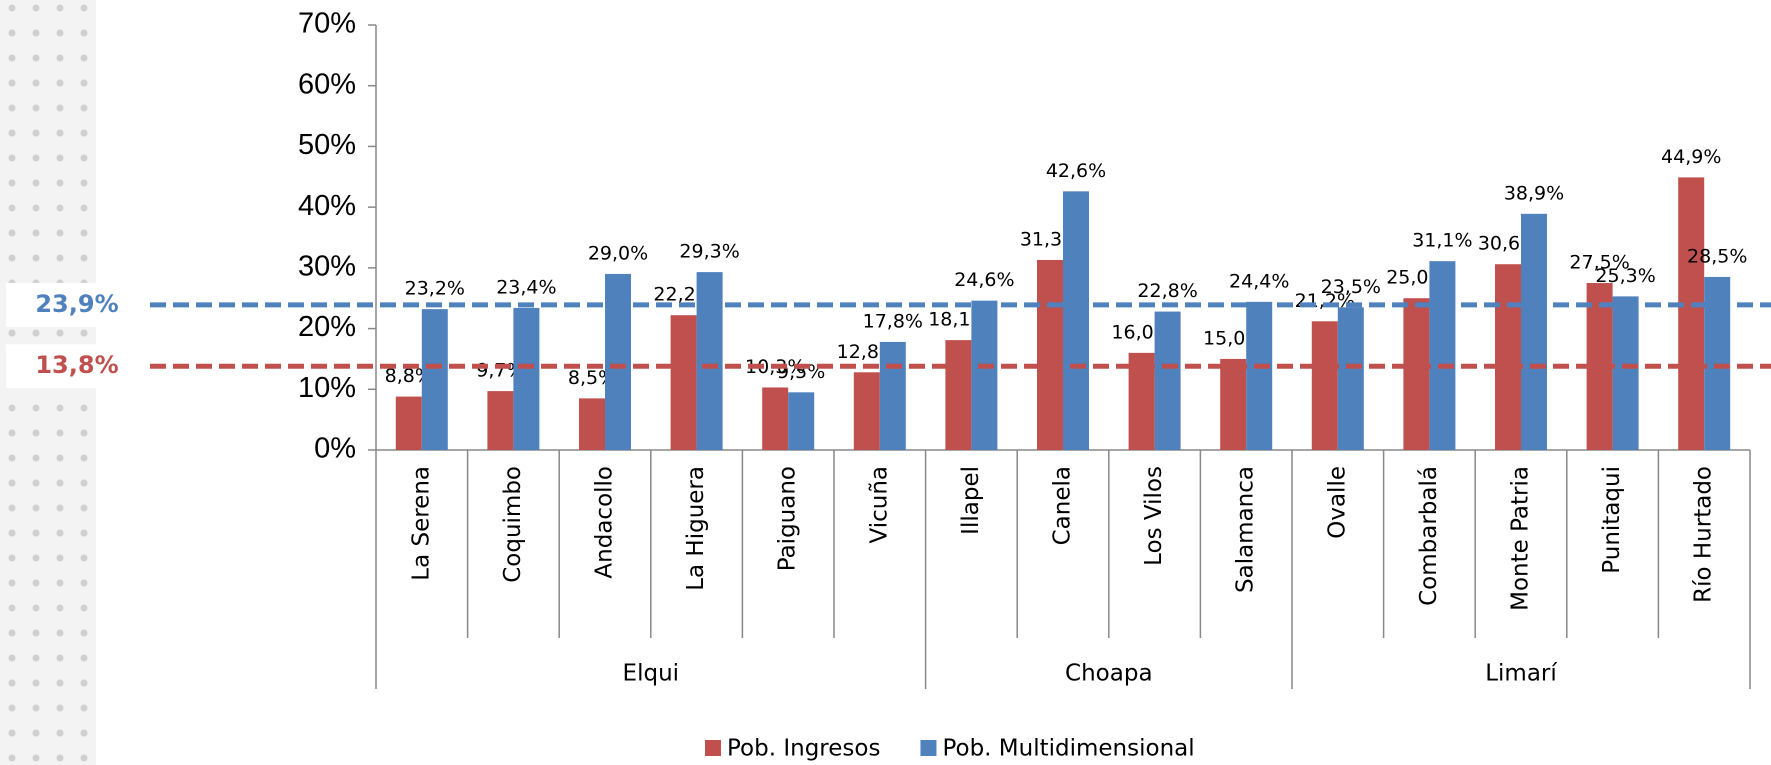 This screenshot has width=1771, height=765. What do you see at coordinates (618, 253) in the screenshot?
I see `data-label: 29,0%` at bounding box center [618, 253].